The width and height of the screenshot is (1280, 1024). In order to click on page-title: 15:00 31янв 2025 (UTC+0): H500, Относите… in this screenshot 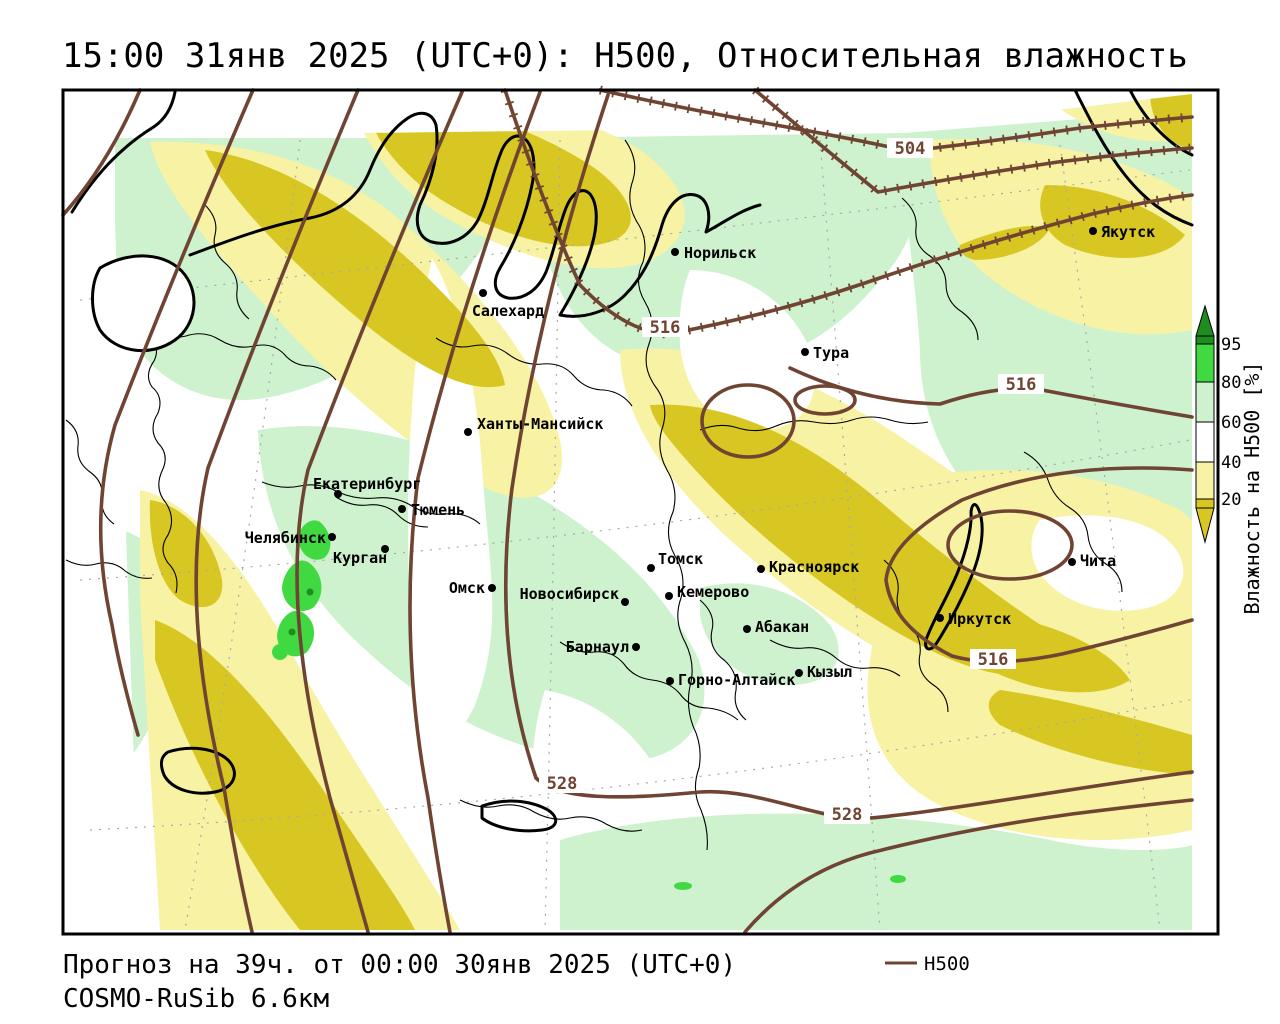, I will do `click(625, 56)`.